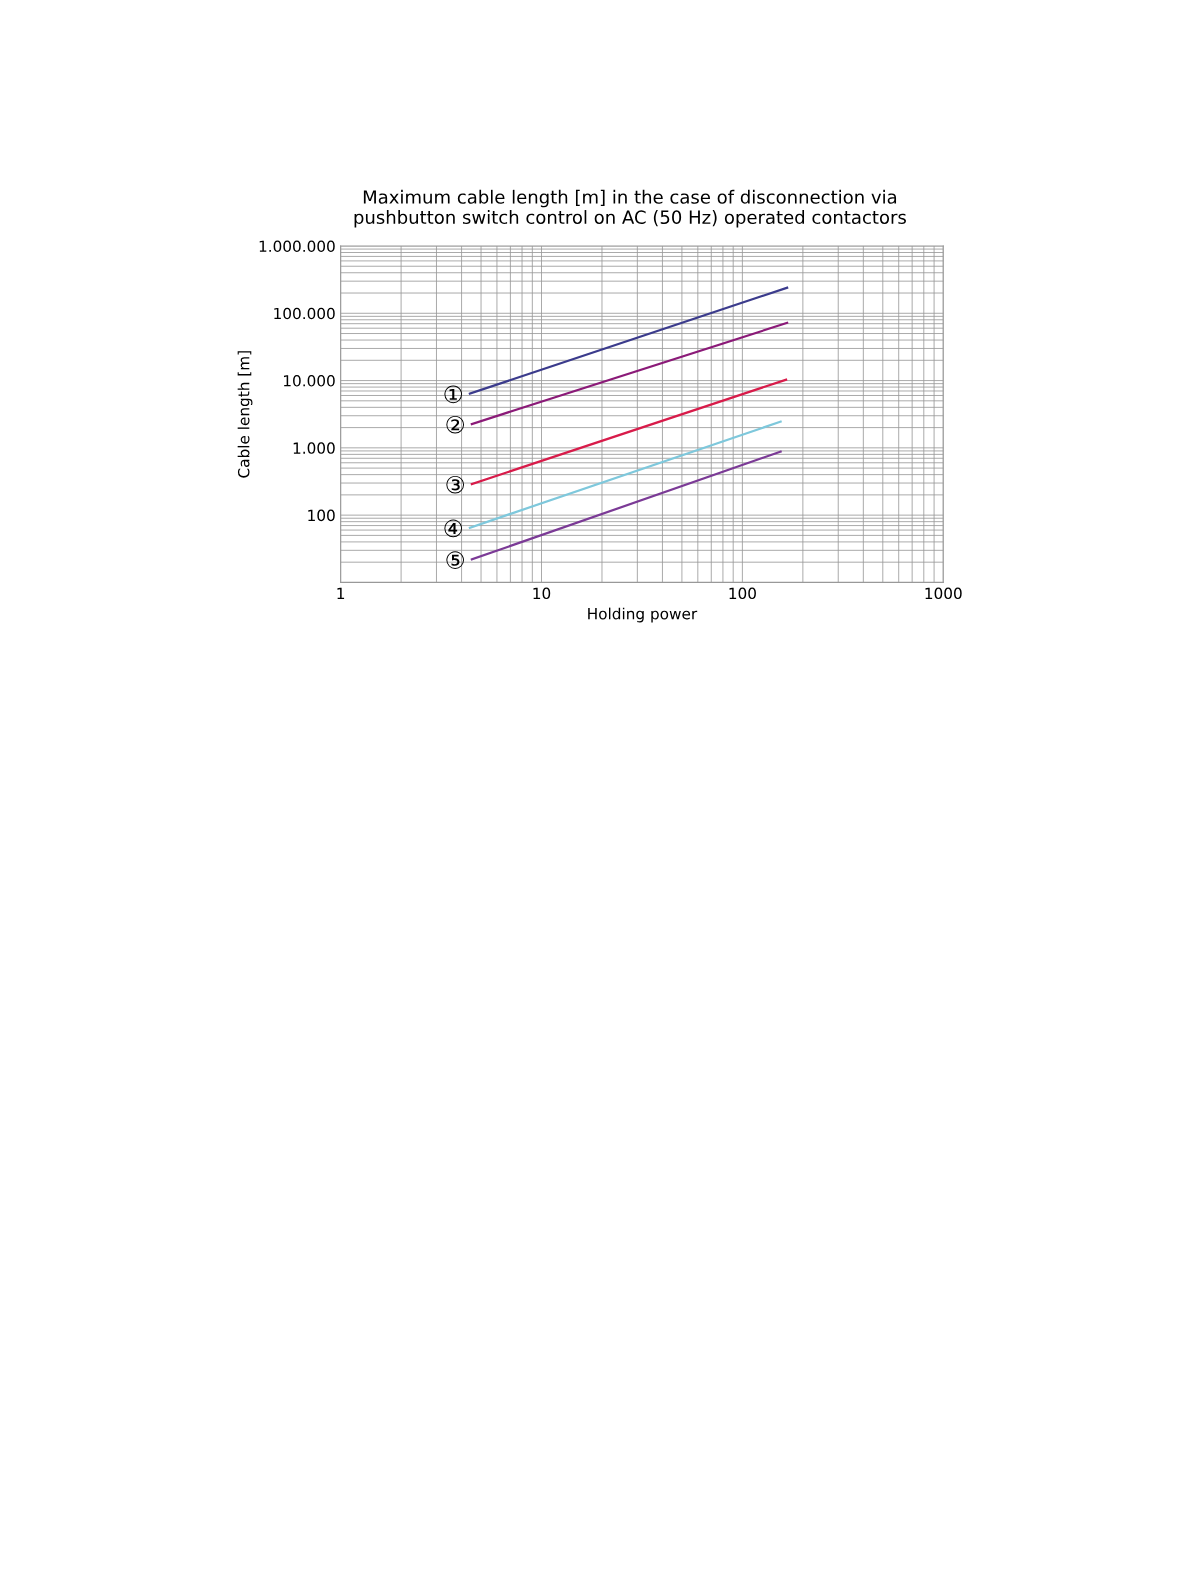  What do you see at coordinates (245, 414) in the screenshot?
I see `y-axis-title: Cable length [m]` at bounding box center [245, 414].